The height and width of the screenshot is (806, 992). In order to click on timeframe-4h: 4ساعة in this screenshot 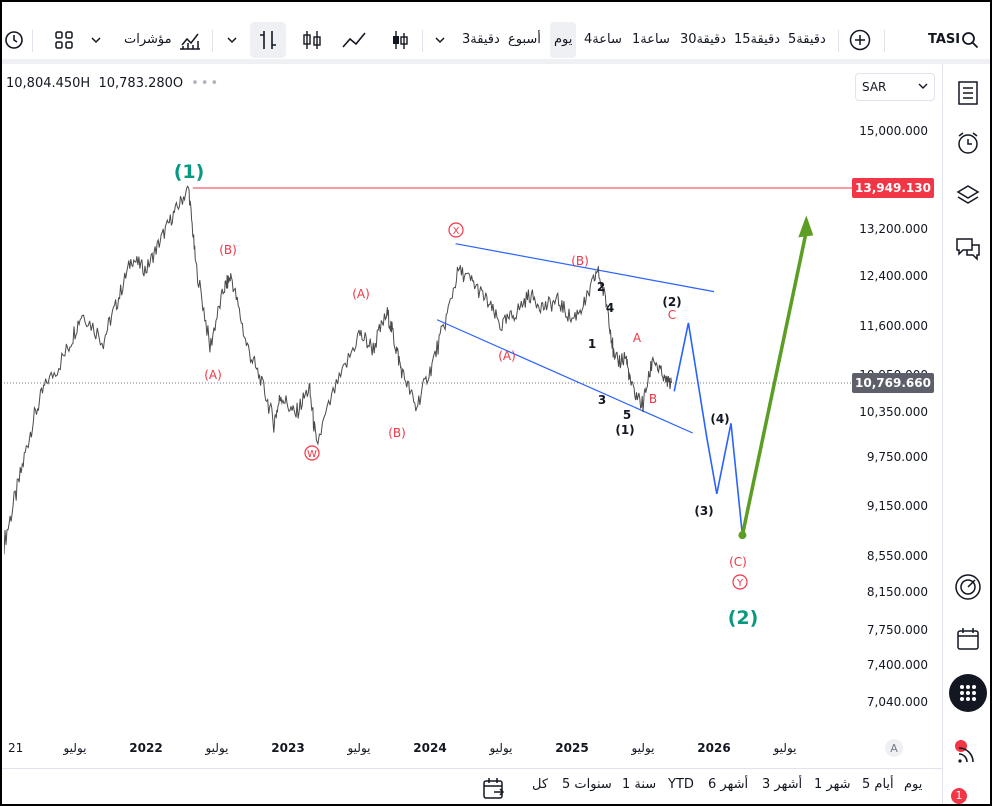, I will do `click(603, 39)`.